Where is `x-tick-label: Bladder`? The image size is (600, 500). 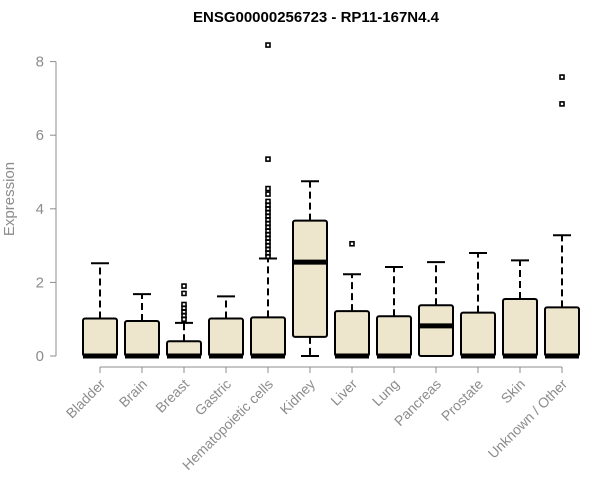 x-tick-label: Bladder is located at coordinates (86, 399).